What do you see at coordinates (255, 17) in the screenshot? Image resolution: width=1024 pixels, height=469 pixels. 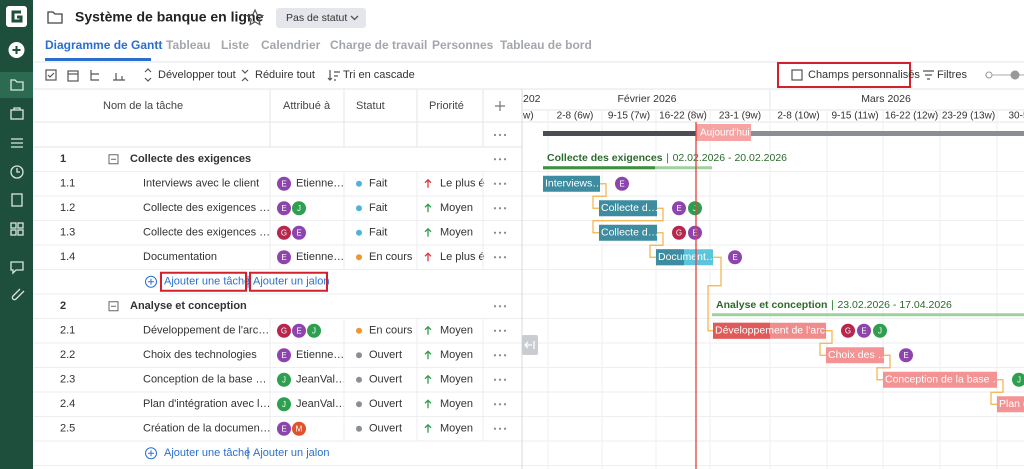 I see `star` at bounding box center [255, 17].